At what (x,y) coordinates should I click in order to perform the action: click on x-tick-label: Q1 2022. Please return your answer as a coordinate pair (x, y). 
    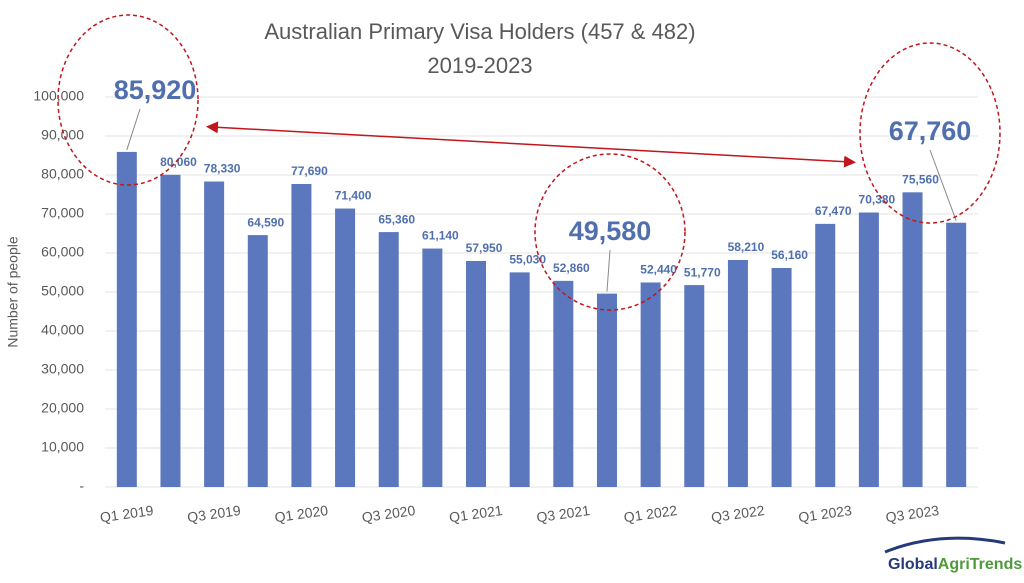
    Looking at the image, I should click on (651, 513).